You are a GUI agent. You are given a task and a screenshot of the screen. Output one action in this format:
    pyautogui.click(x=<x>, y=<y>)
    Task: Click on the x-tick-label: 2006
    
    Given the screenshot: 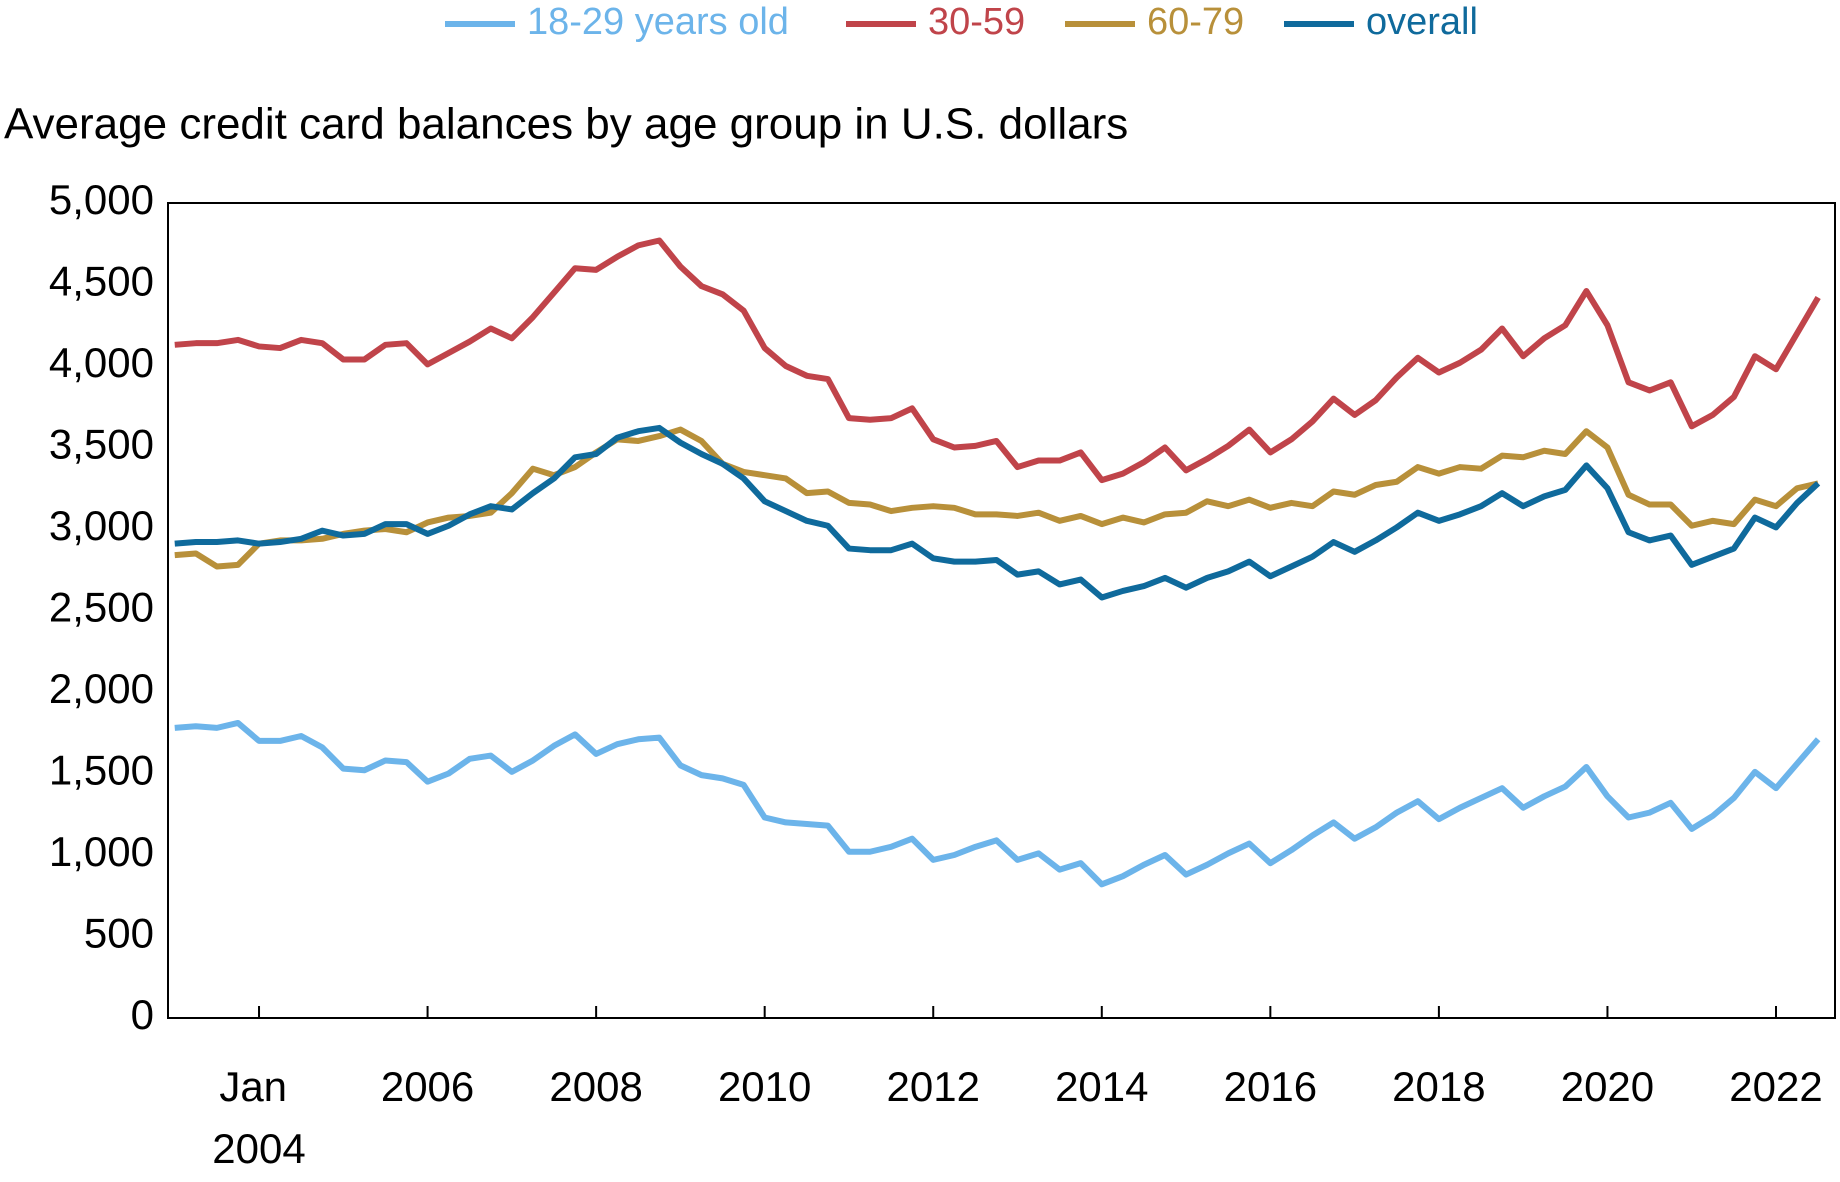 What is the action you would take?
    pyautogui.click(x=427, y=1086)
    